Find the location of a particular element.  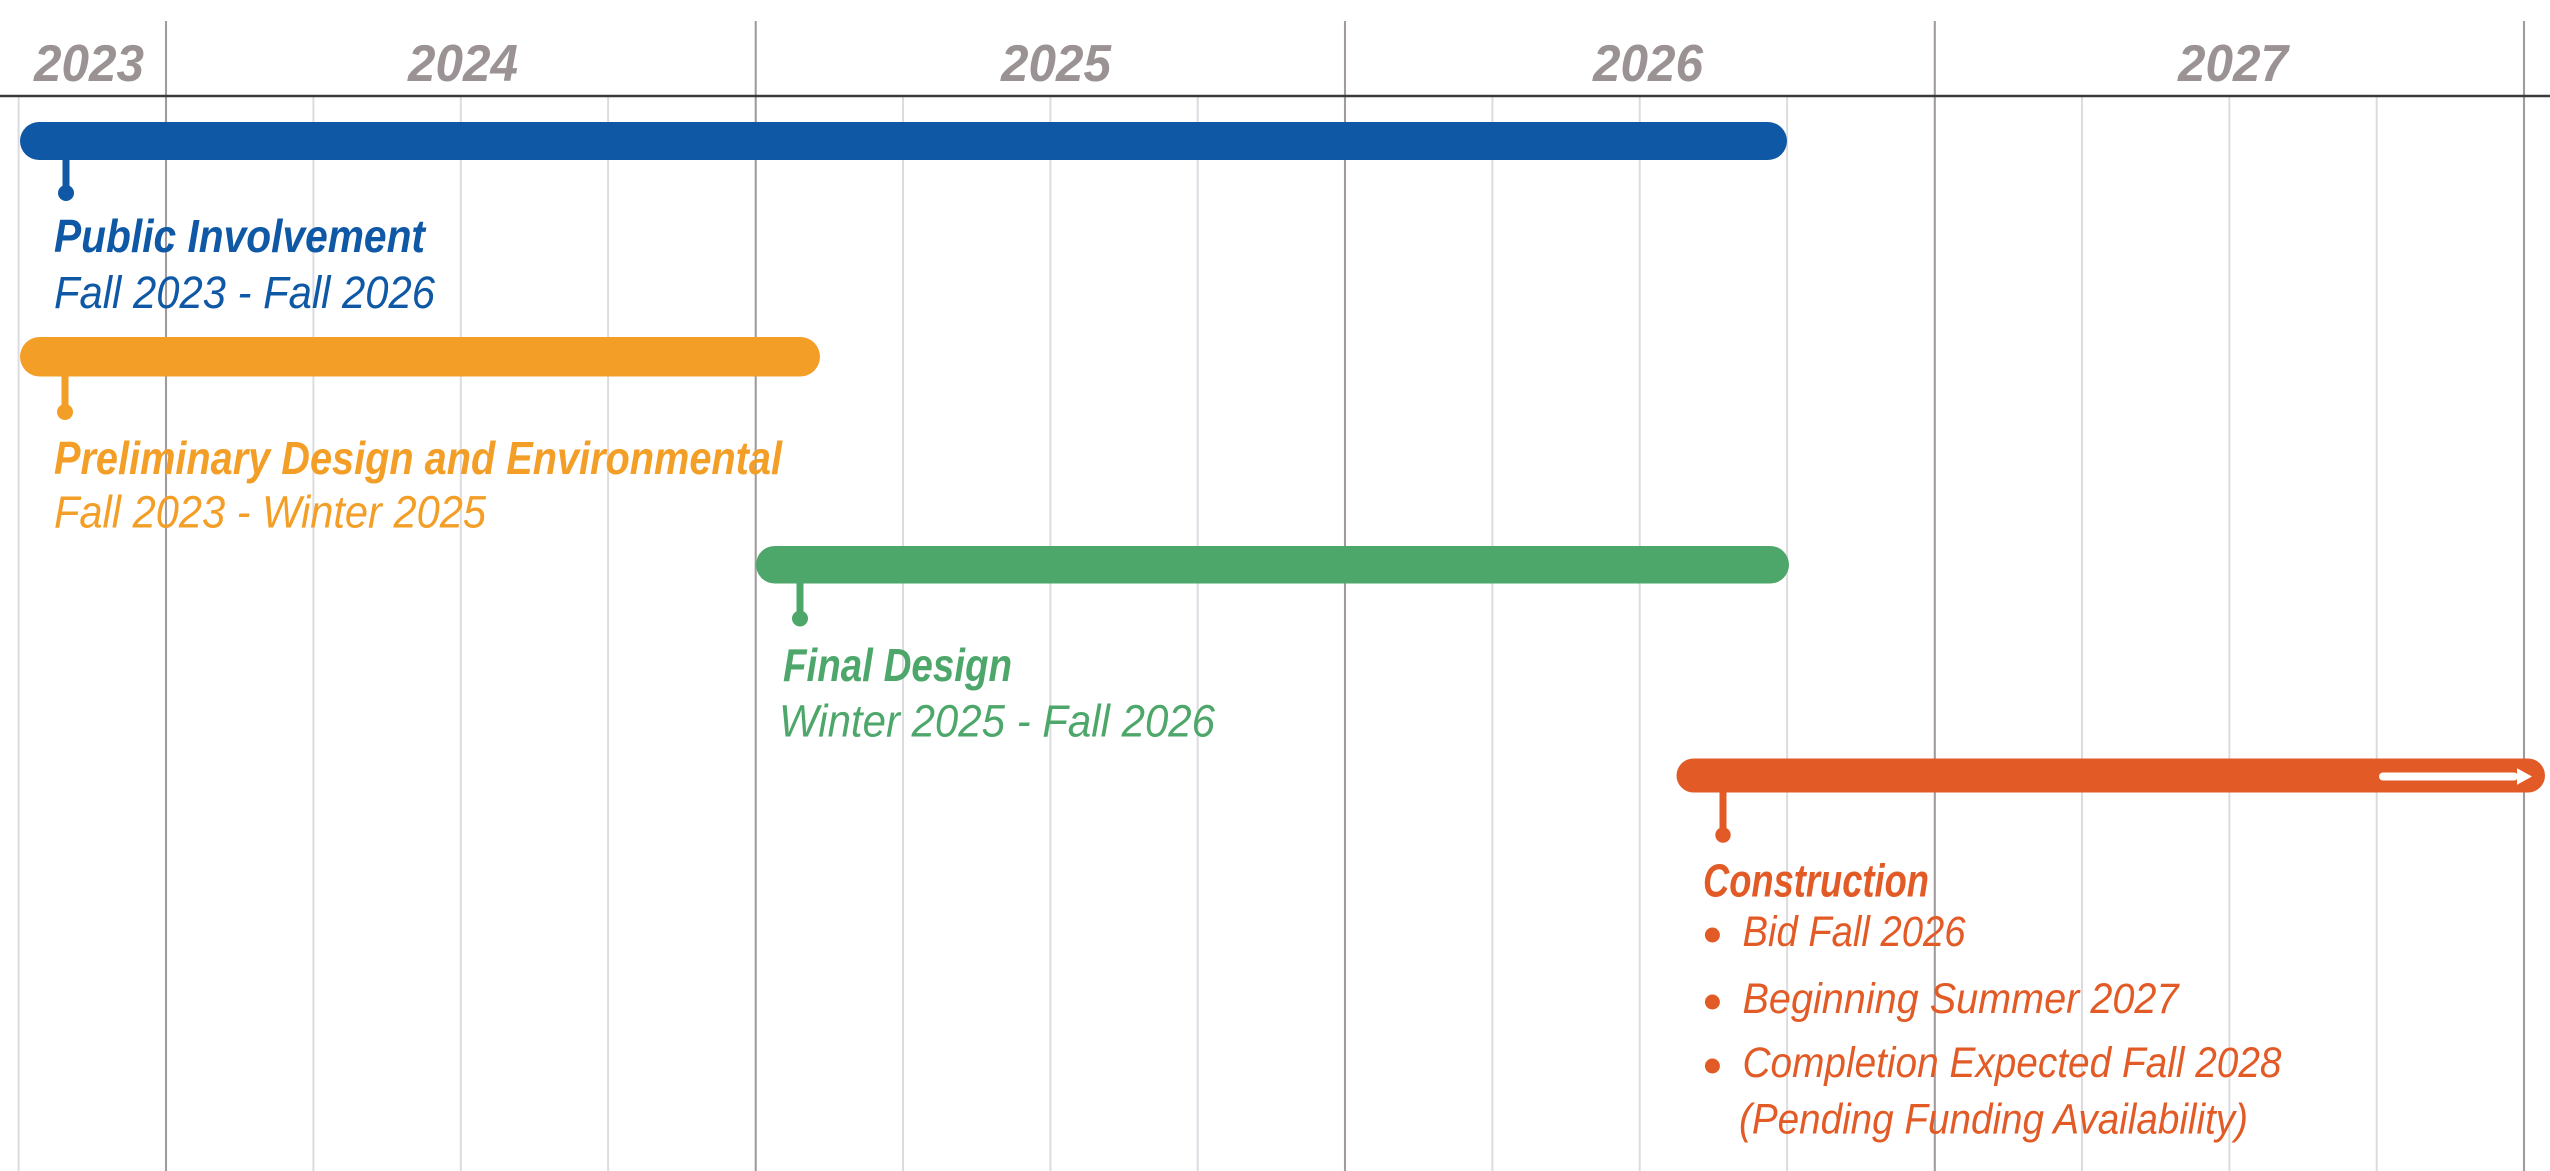

svg-text: Completion Expected Fall 2028 is located at coordinates (2012, 1063).